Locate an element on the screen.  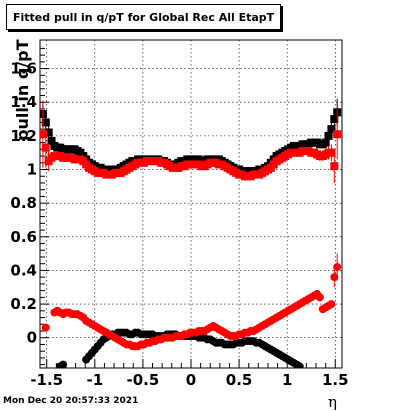
y-tick-label: 1.6 is located at coordinates (23, 69).